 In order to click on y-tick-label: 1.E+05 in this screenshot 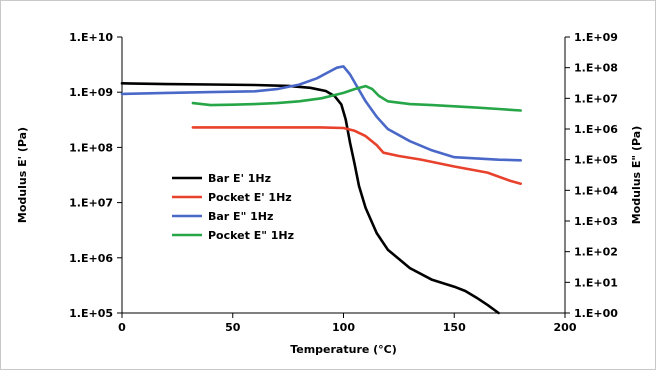, I will do `click(91, 313)`.